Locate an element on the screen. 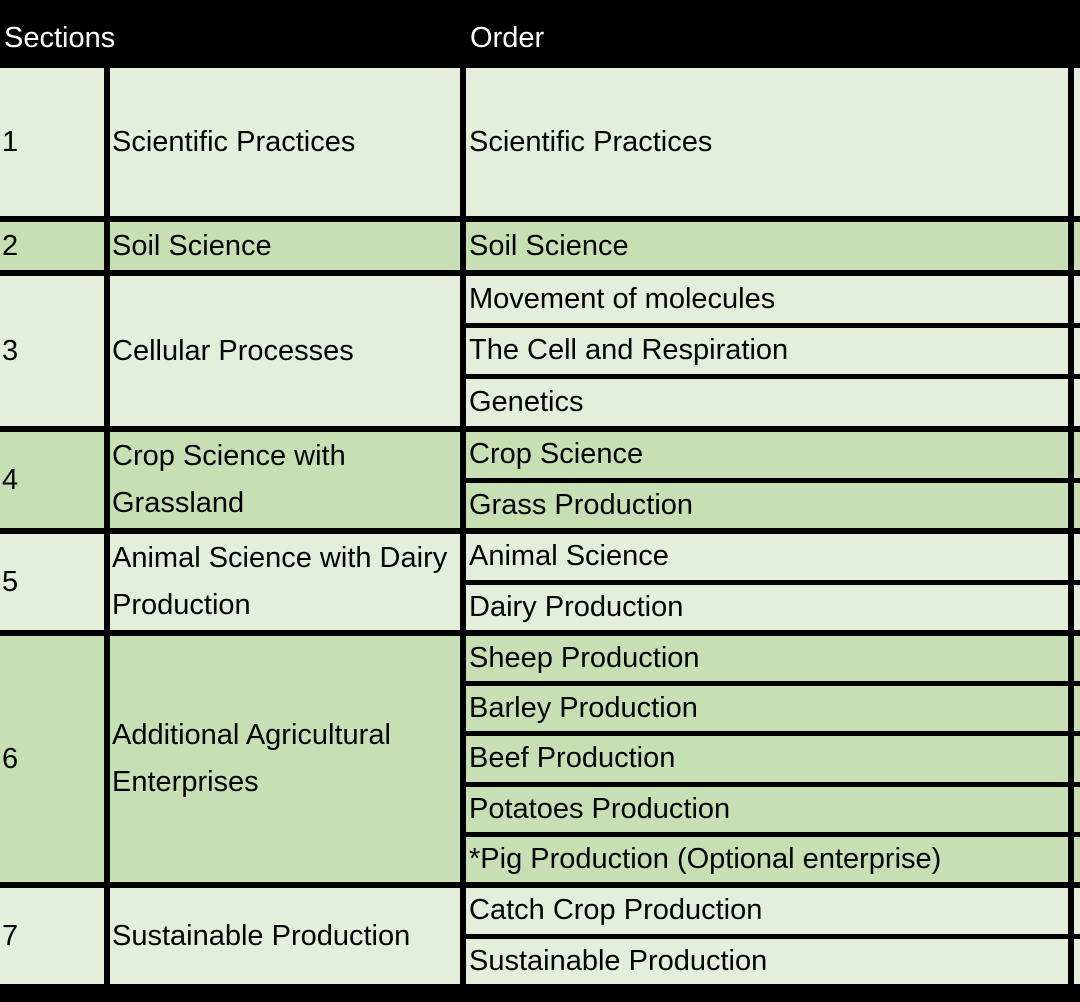 The height and width of the screenshot is (1002, 1080). section-name: Animal Science with Dairy Production is located at coordinates (285, 582).